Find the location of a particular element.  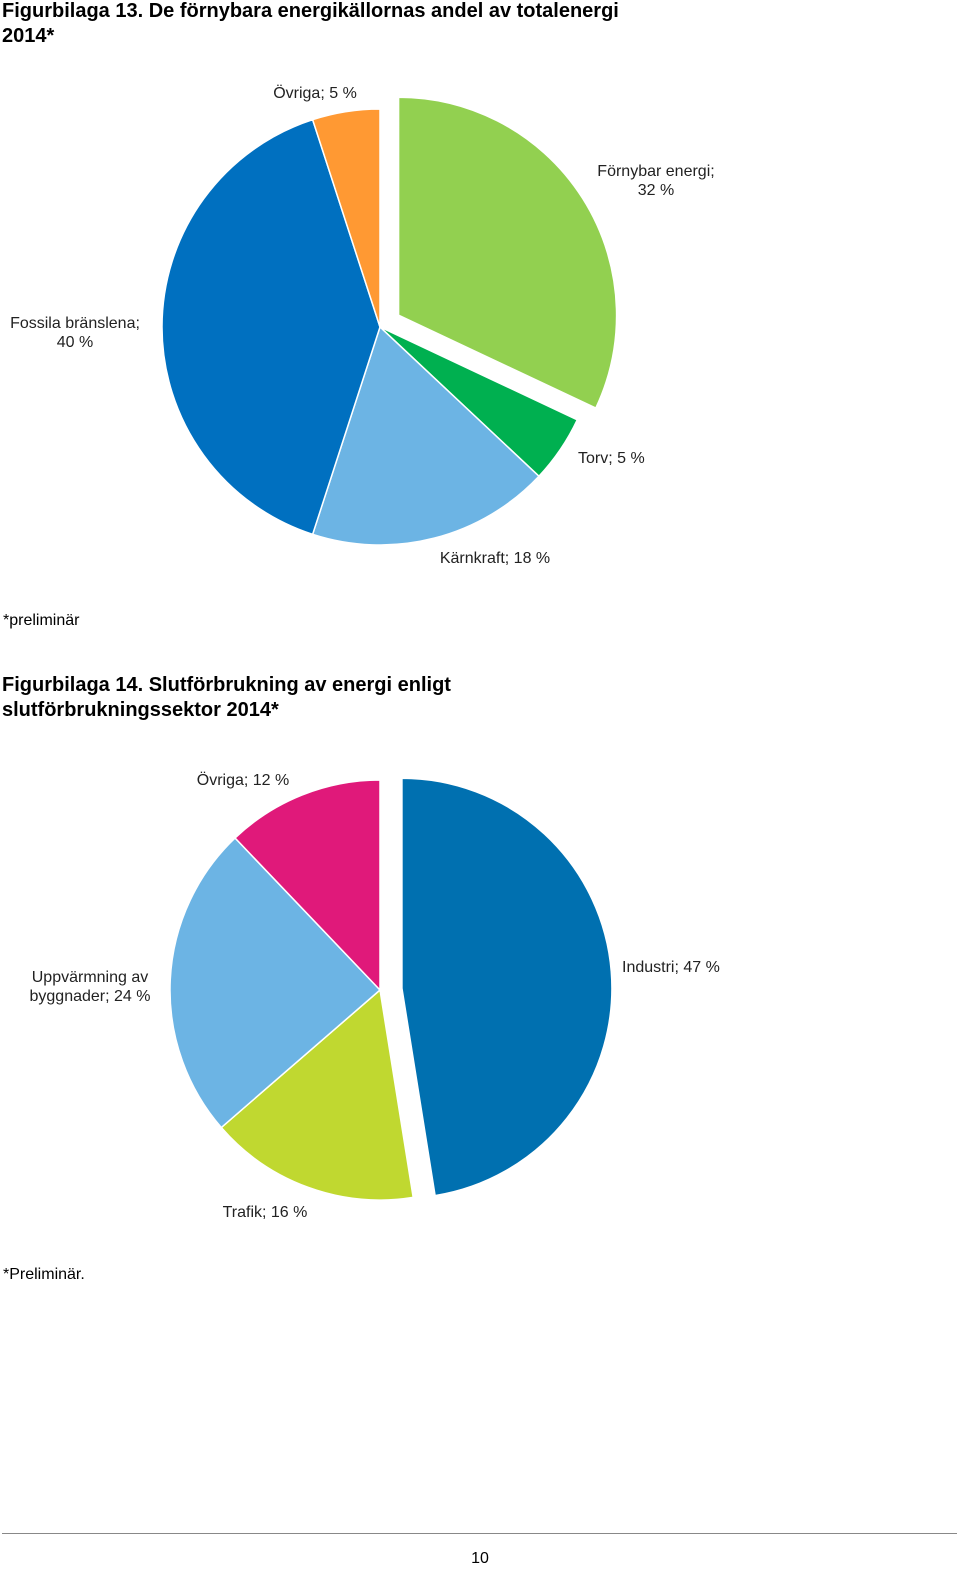

slice-label: Uppvärmning av byggnader; 24 % is located at coordinates (90, 987).